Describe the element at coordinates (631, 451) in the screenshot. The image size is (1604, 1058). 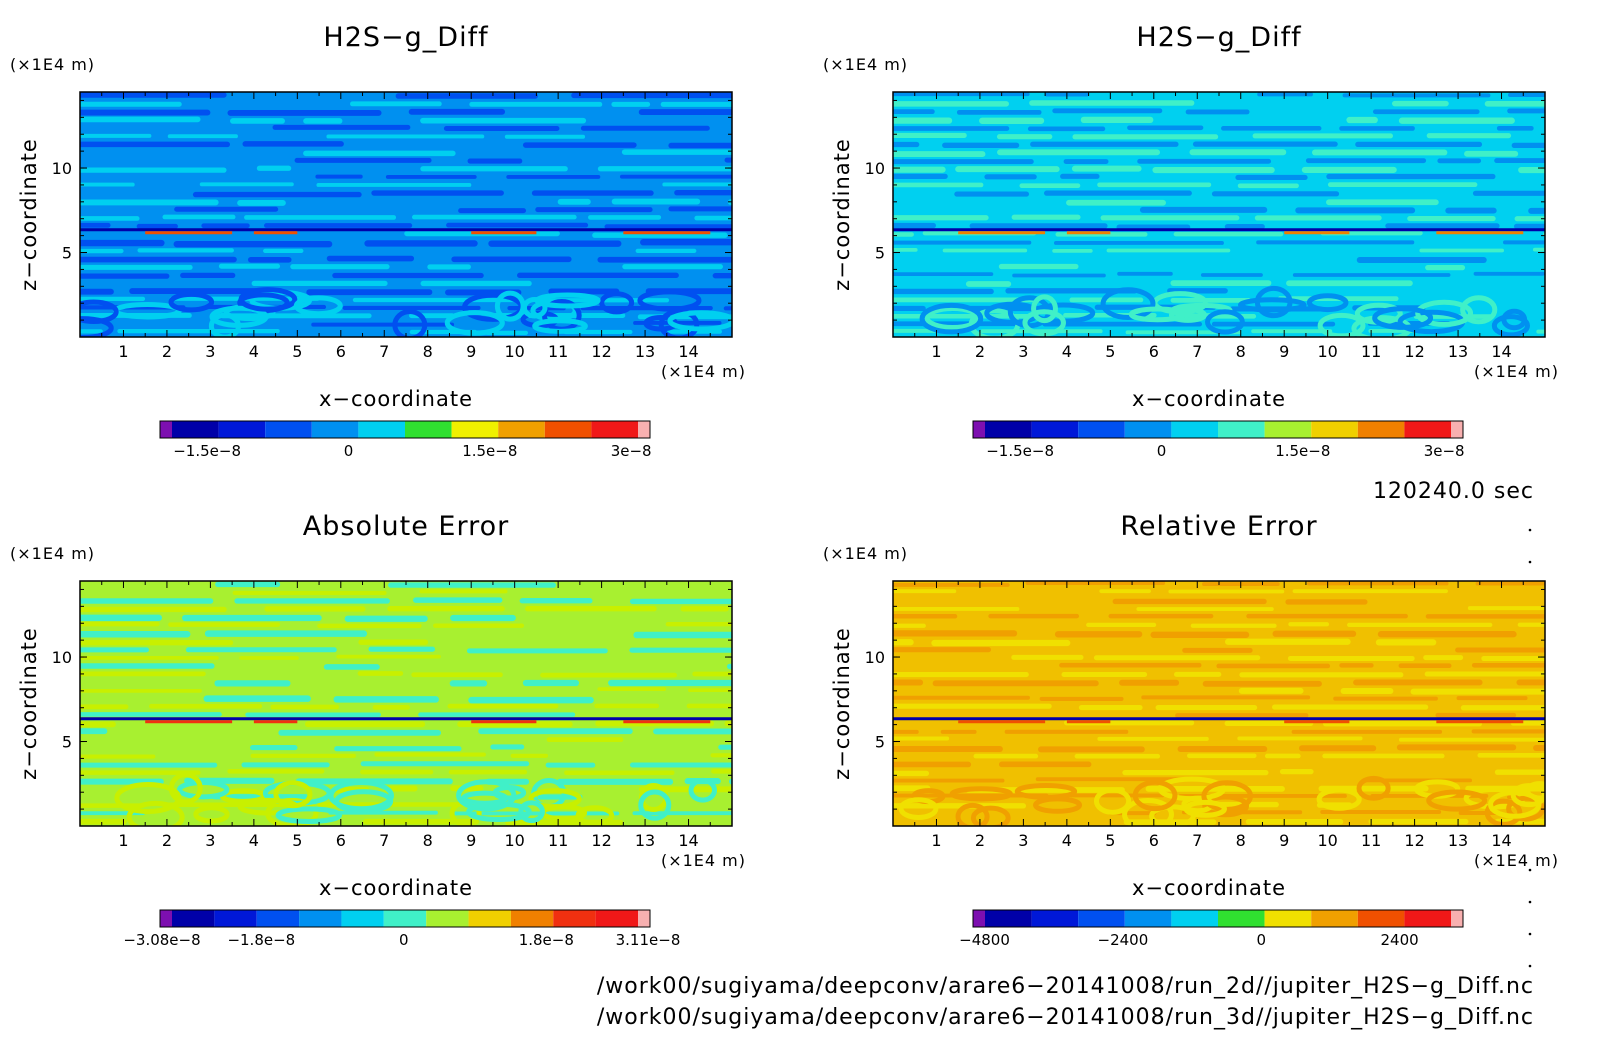
I see `colorbar-tick-label: 3e−8` at that location.